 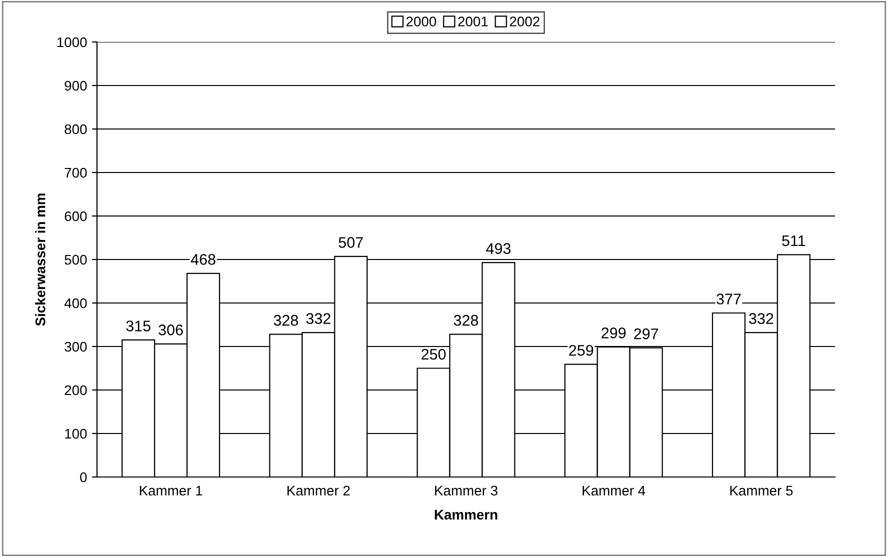 I want to click on data-label: 259, so click(x=581, y=350).